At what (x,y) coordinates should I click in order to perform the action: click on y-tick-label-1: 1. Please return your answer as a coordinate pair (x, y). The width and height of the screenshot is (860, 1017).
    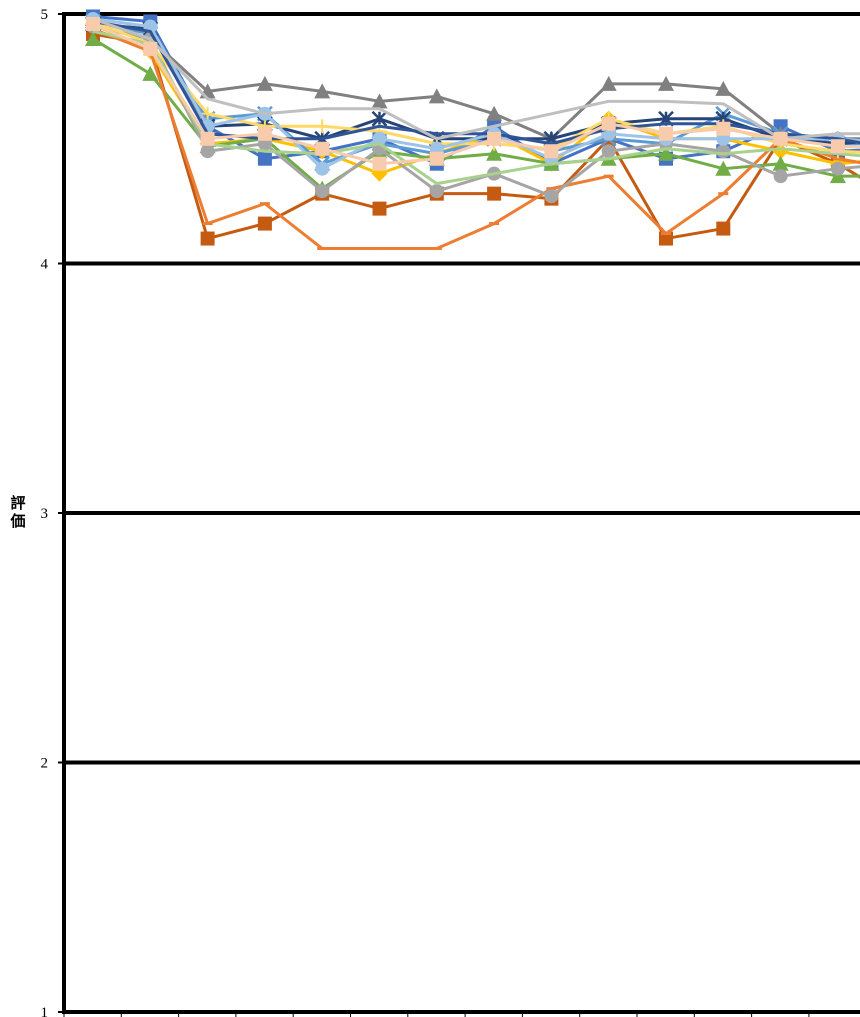
    Looking at the image, I should click on (45, 1011).